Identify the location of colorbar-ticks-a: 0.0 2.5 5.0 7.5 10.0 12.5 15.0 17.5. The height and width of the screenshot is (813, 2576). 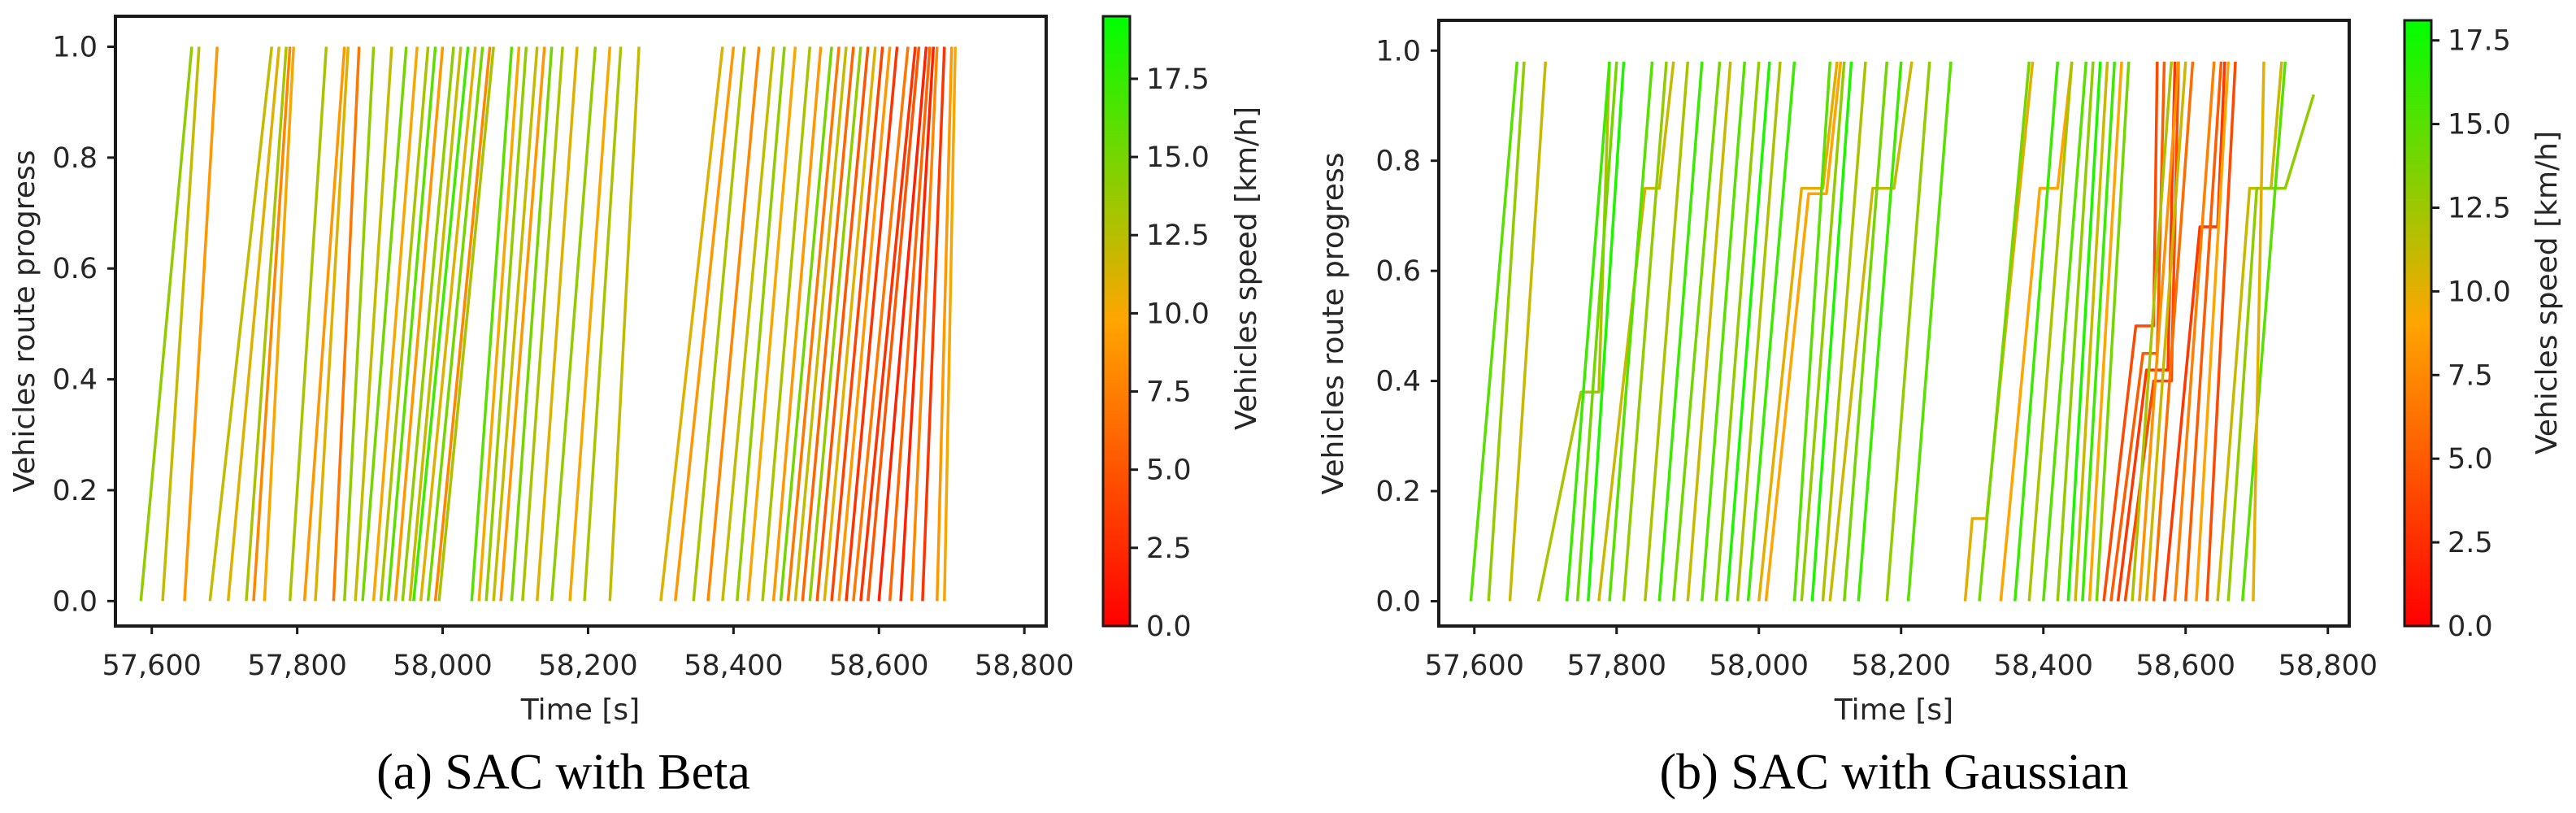
(1170, 353).